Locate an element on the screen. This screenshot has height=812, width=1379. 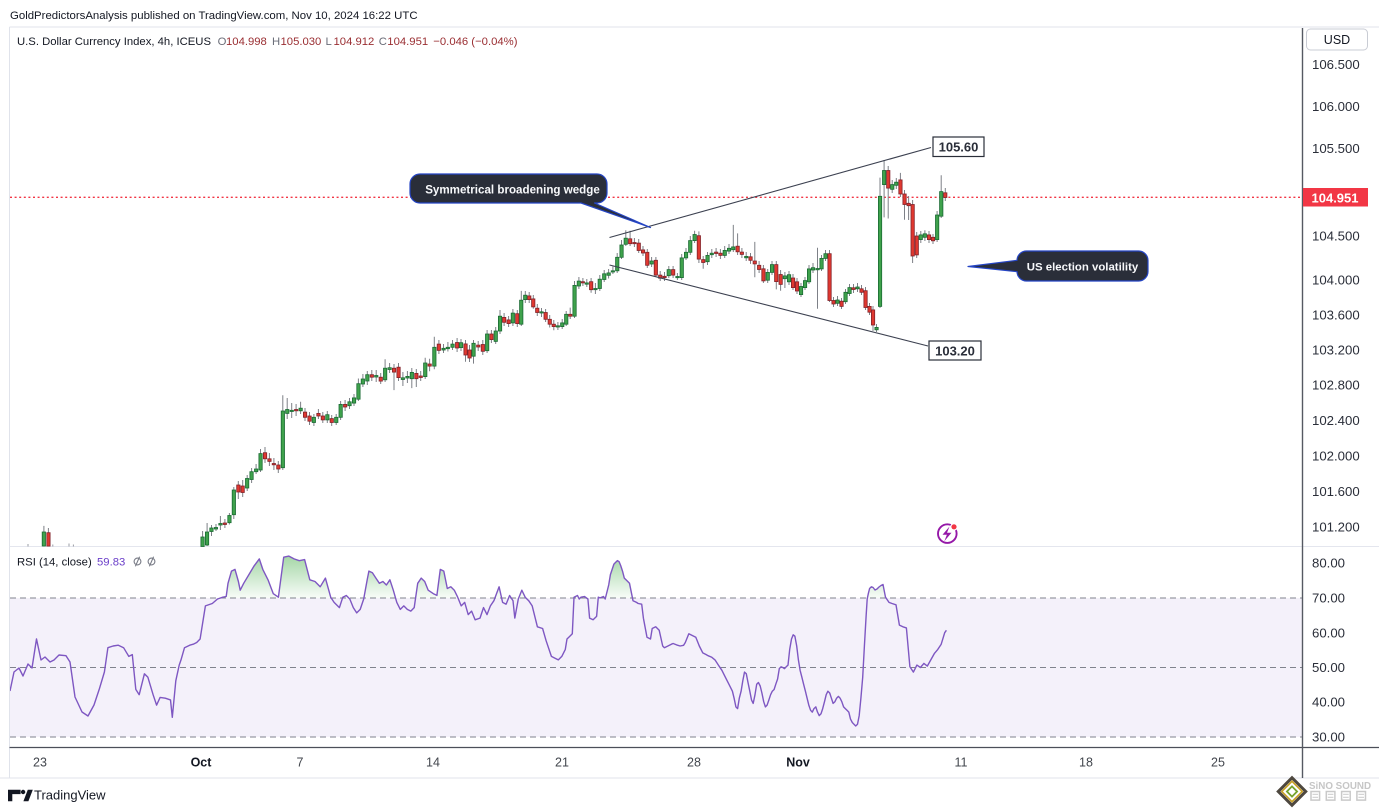
svg-text: 101.600 is located at coordinates (1336, 491).